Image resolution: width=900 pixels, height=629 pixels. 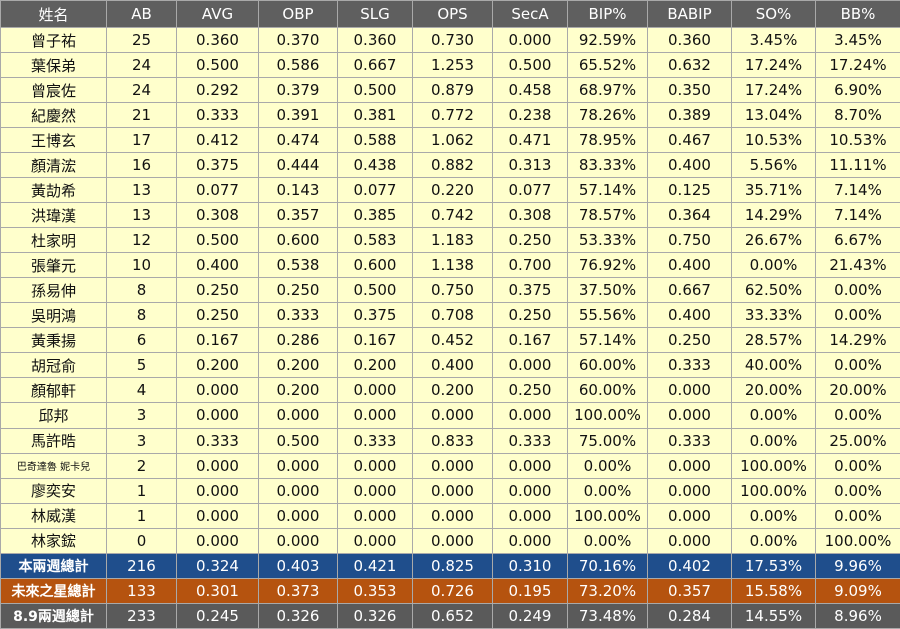 What do you see at coordinates (53, 215) in the screenshot?
I see `cell-name: 洪瑋漢` at bounding box center [53, 215].